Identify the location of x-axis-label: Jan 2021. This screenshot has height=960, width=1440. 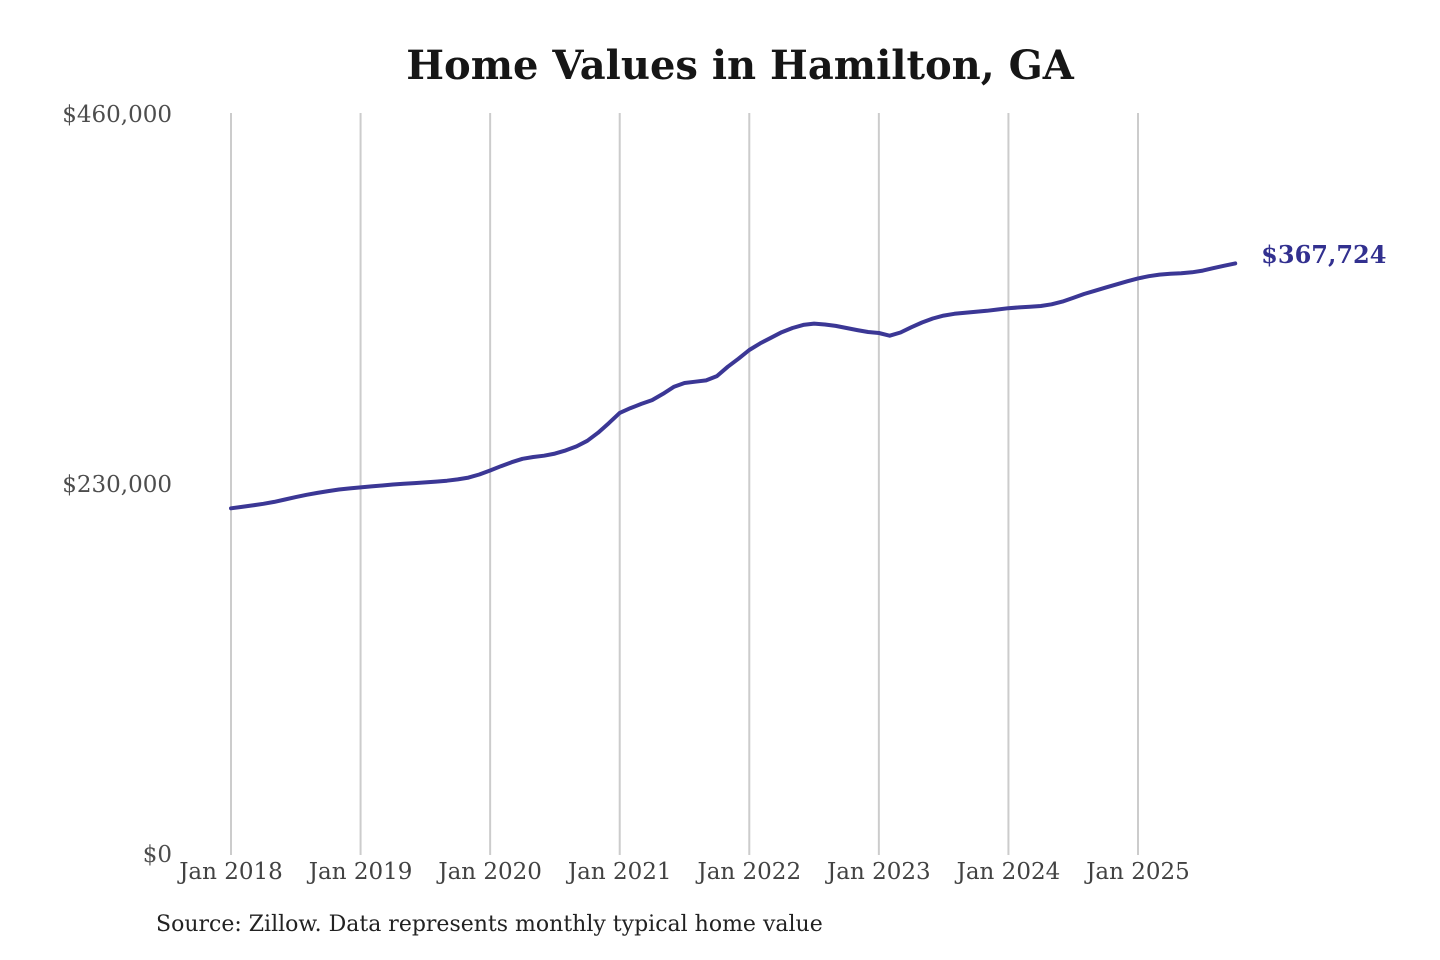
(619, 872).